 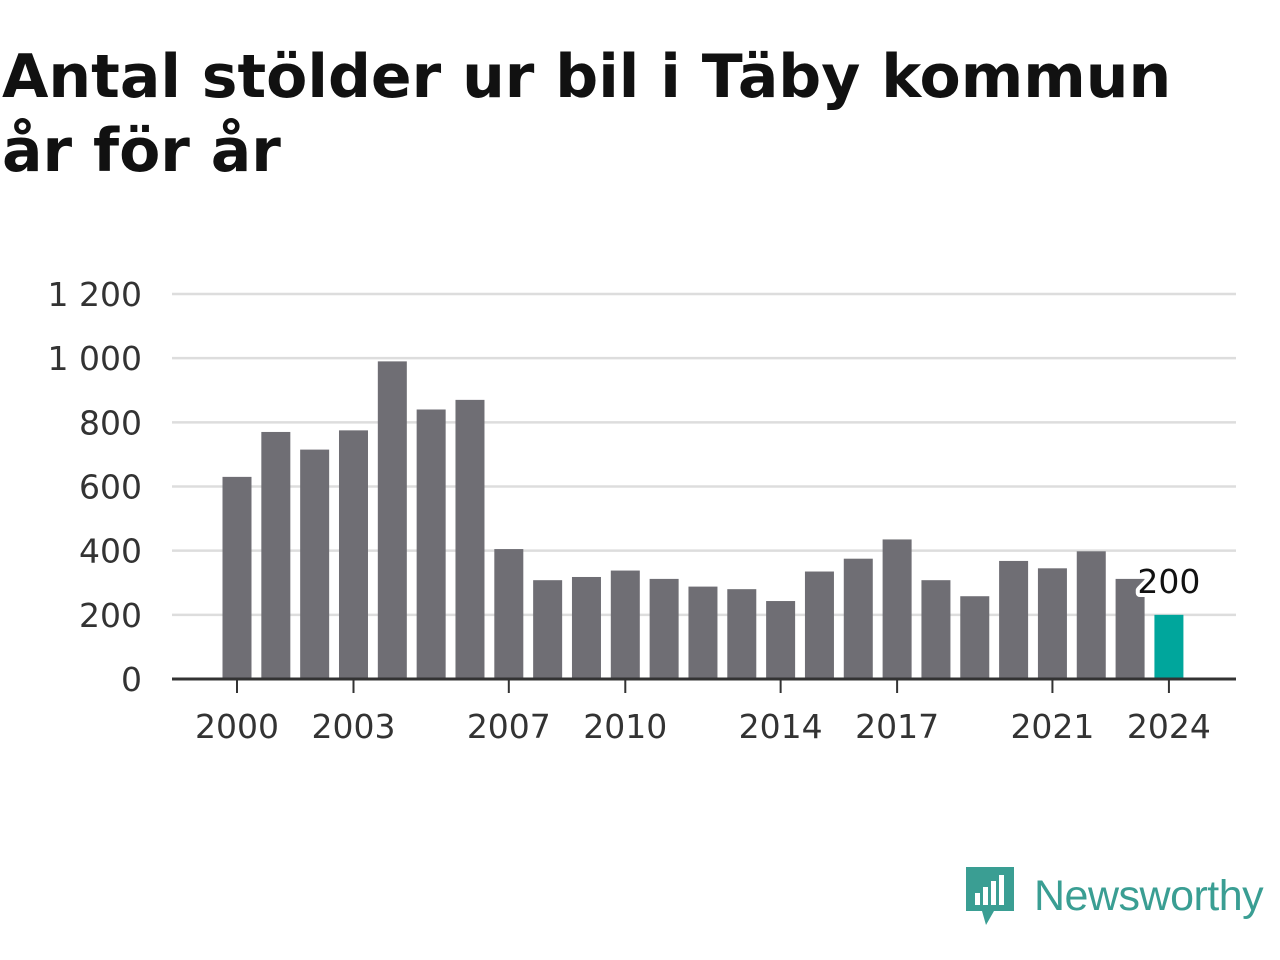 What do you see at coordinates (131, 679) in the screenshot?
I see `y-tick-label: 0` at bounding box center [131, 679].